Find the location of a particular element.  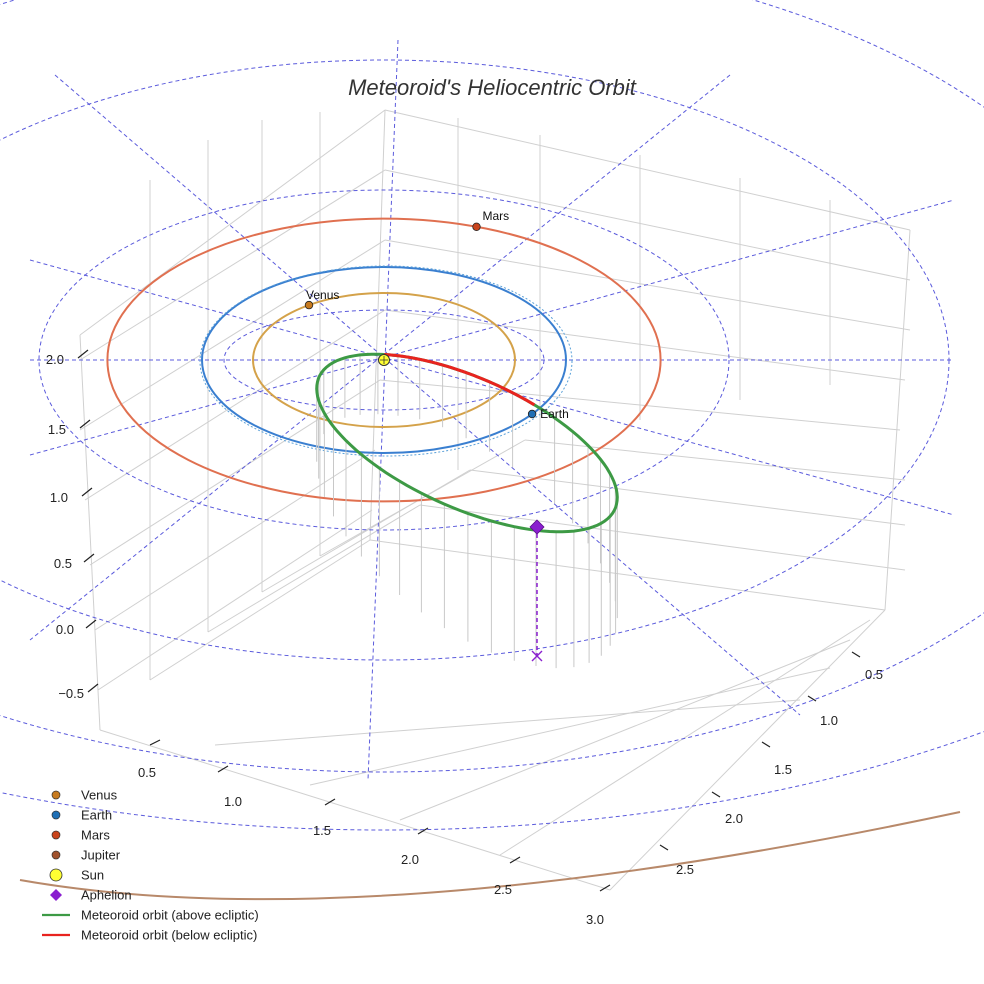

x-tick-label: 2.5 is located at coordinates (503, 889).